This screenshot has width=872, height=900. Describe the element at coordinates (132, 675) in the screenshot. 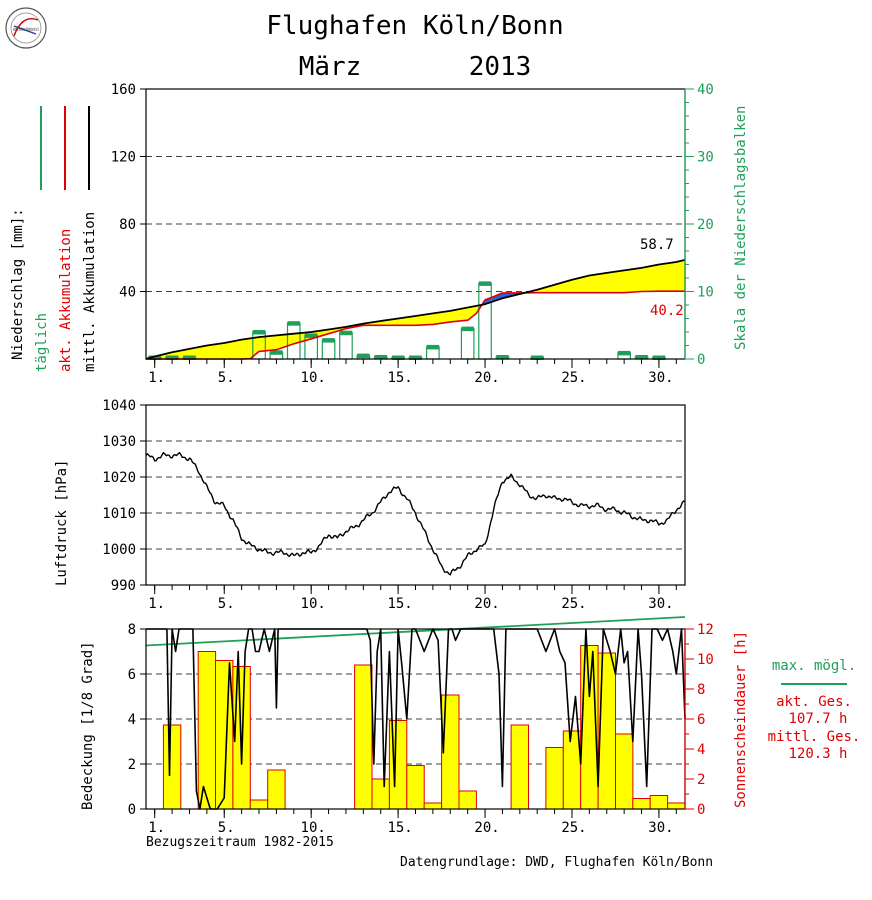

I see `y-tick-label: 6` at that location.